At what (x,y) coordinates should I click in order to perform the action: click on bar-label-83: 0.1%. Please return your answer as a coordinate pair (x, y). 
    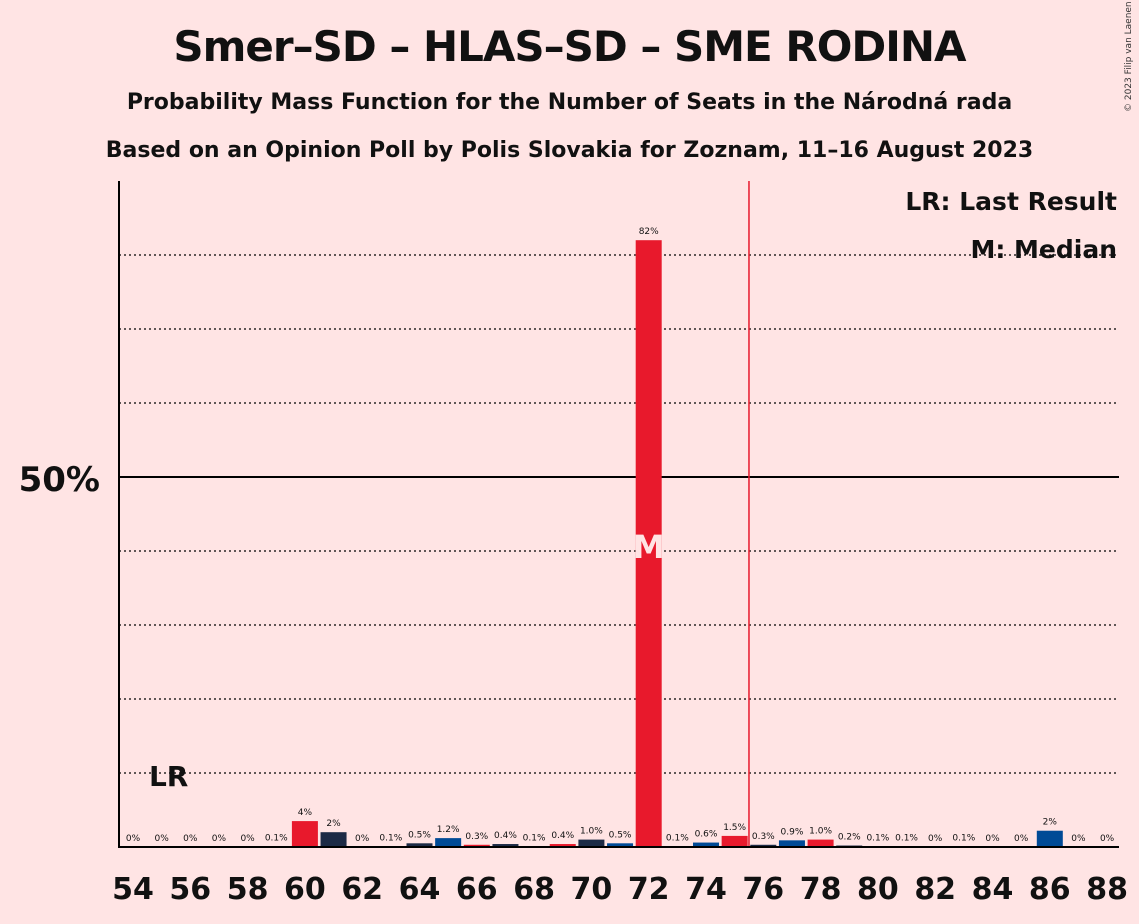
    Looking at the image, I should click on (963, 838).